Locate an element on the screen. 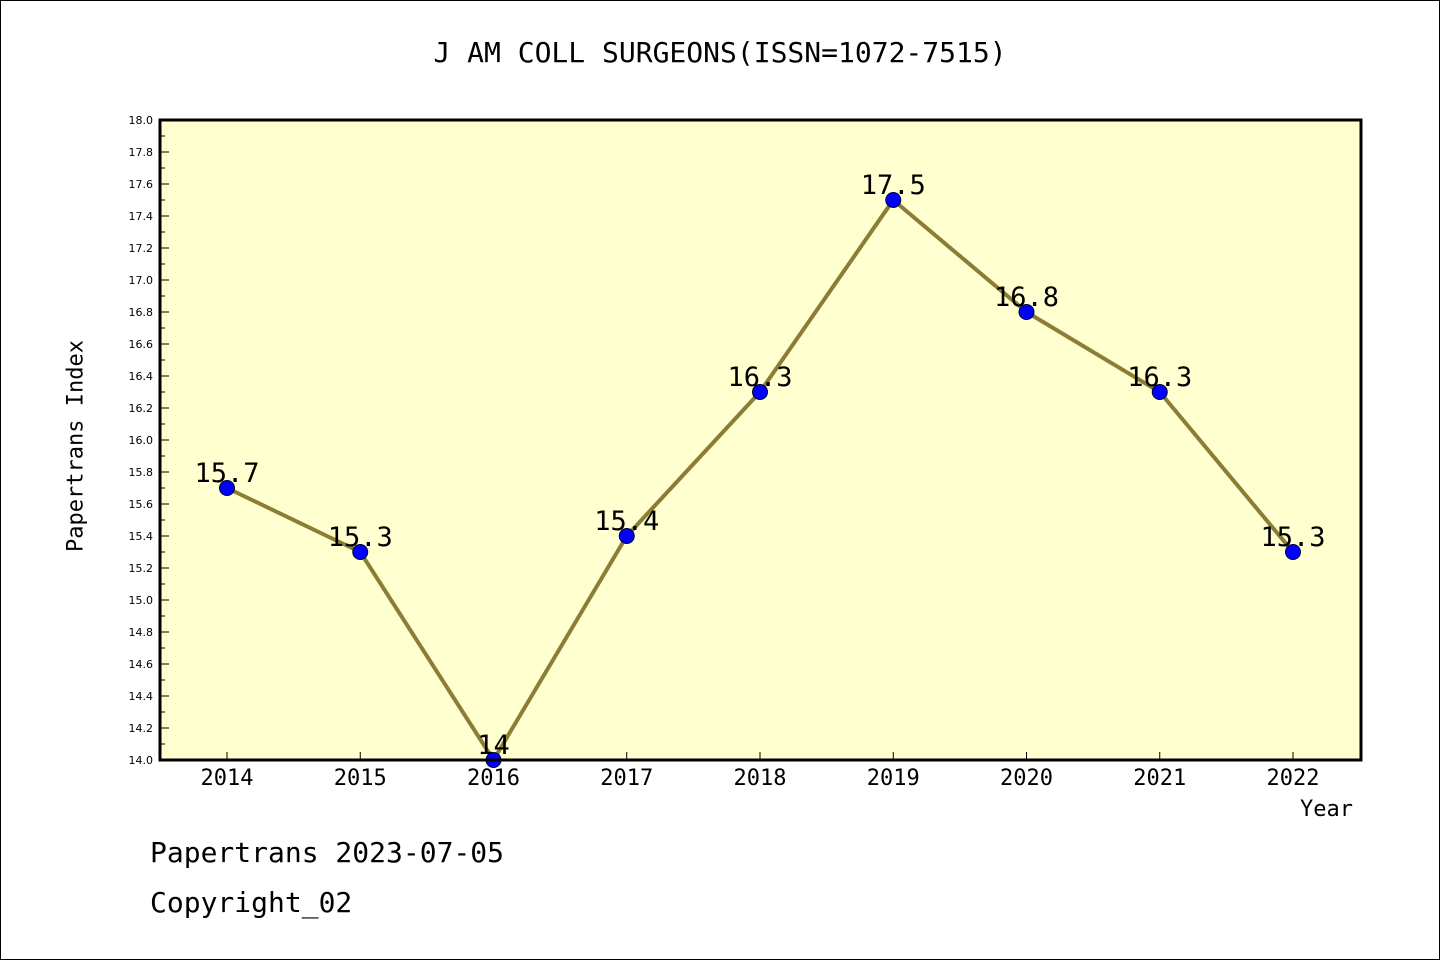  y-tick-label: 16.2 is located at coordinates (141, 408).